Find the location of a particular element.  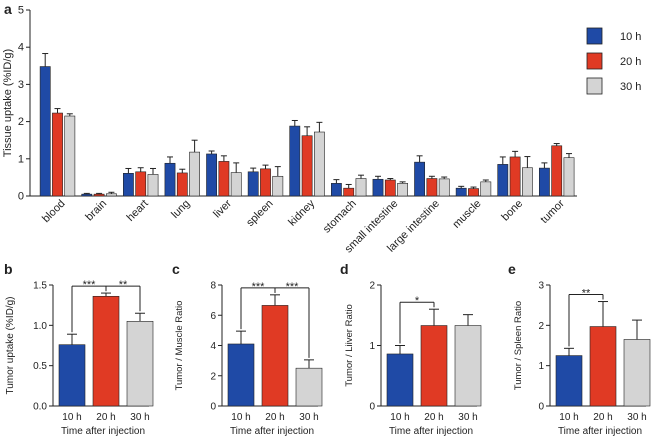

legend-a: 10 h 20 h 30 h is located at coordinates (613, 61).